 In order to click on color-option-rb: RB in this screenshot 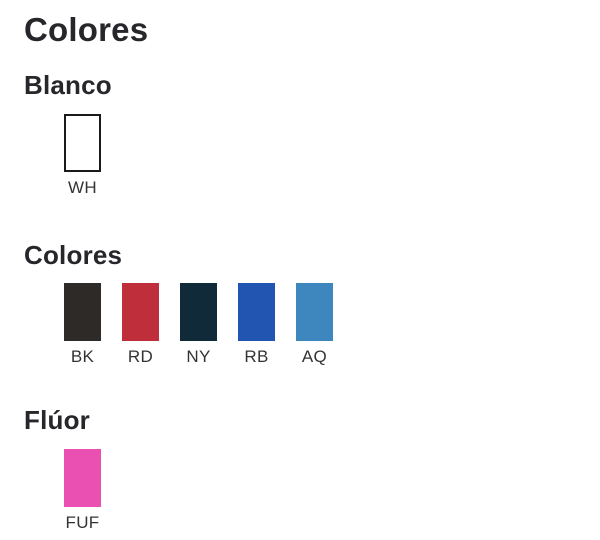, I will do `click(256, 325)`.